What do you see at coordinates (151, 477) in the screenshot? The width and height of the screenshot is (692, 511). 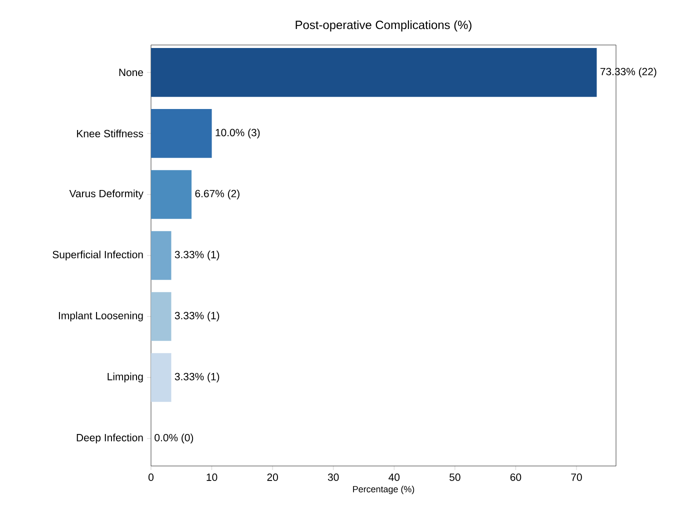 I see `x-tick-label: 0` at bounding box center [151, 477].